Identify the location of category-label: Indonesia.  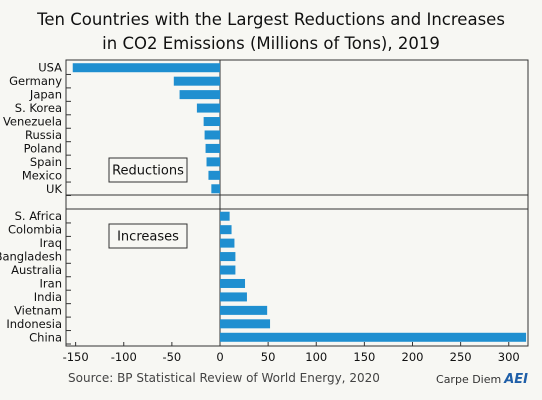
(34, 324).